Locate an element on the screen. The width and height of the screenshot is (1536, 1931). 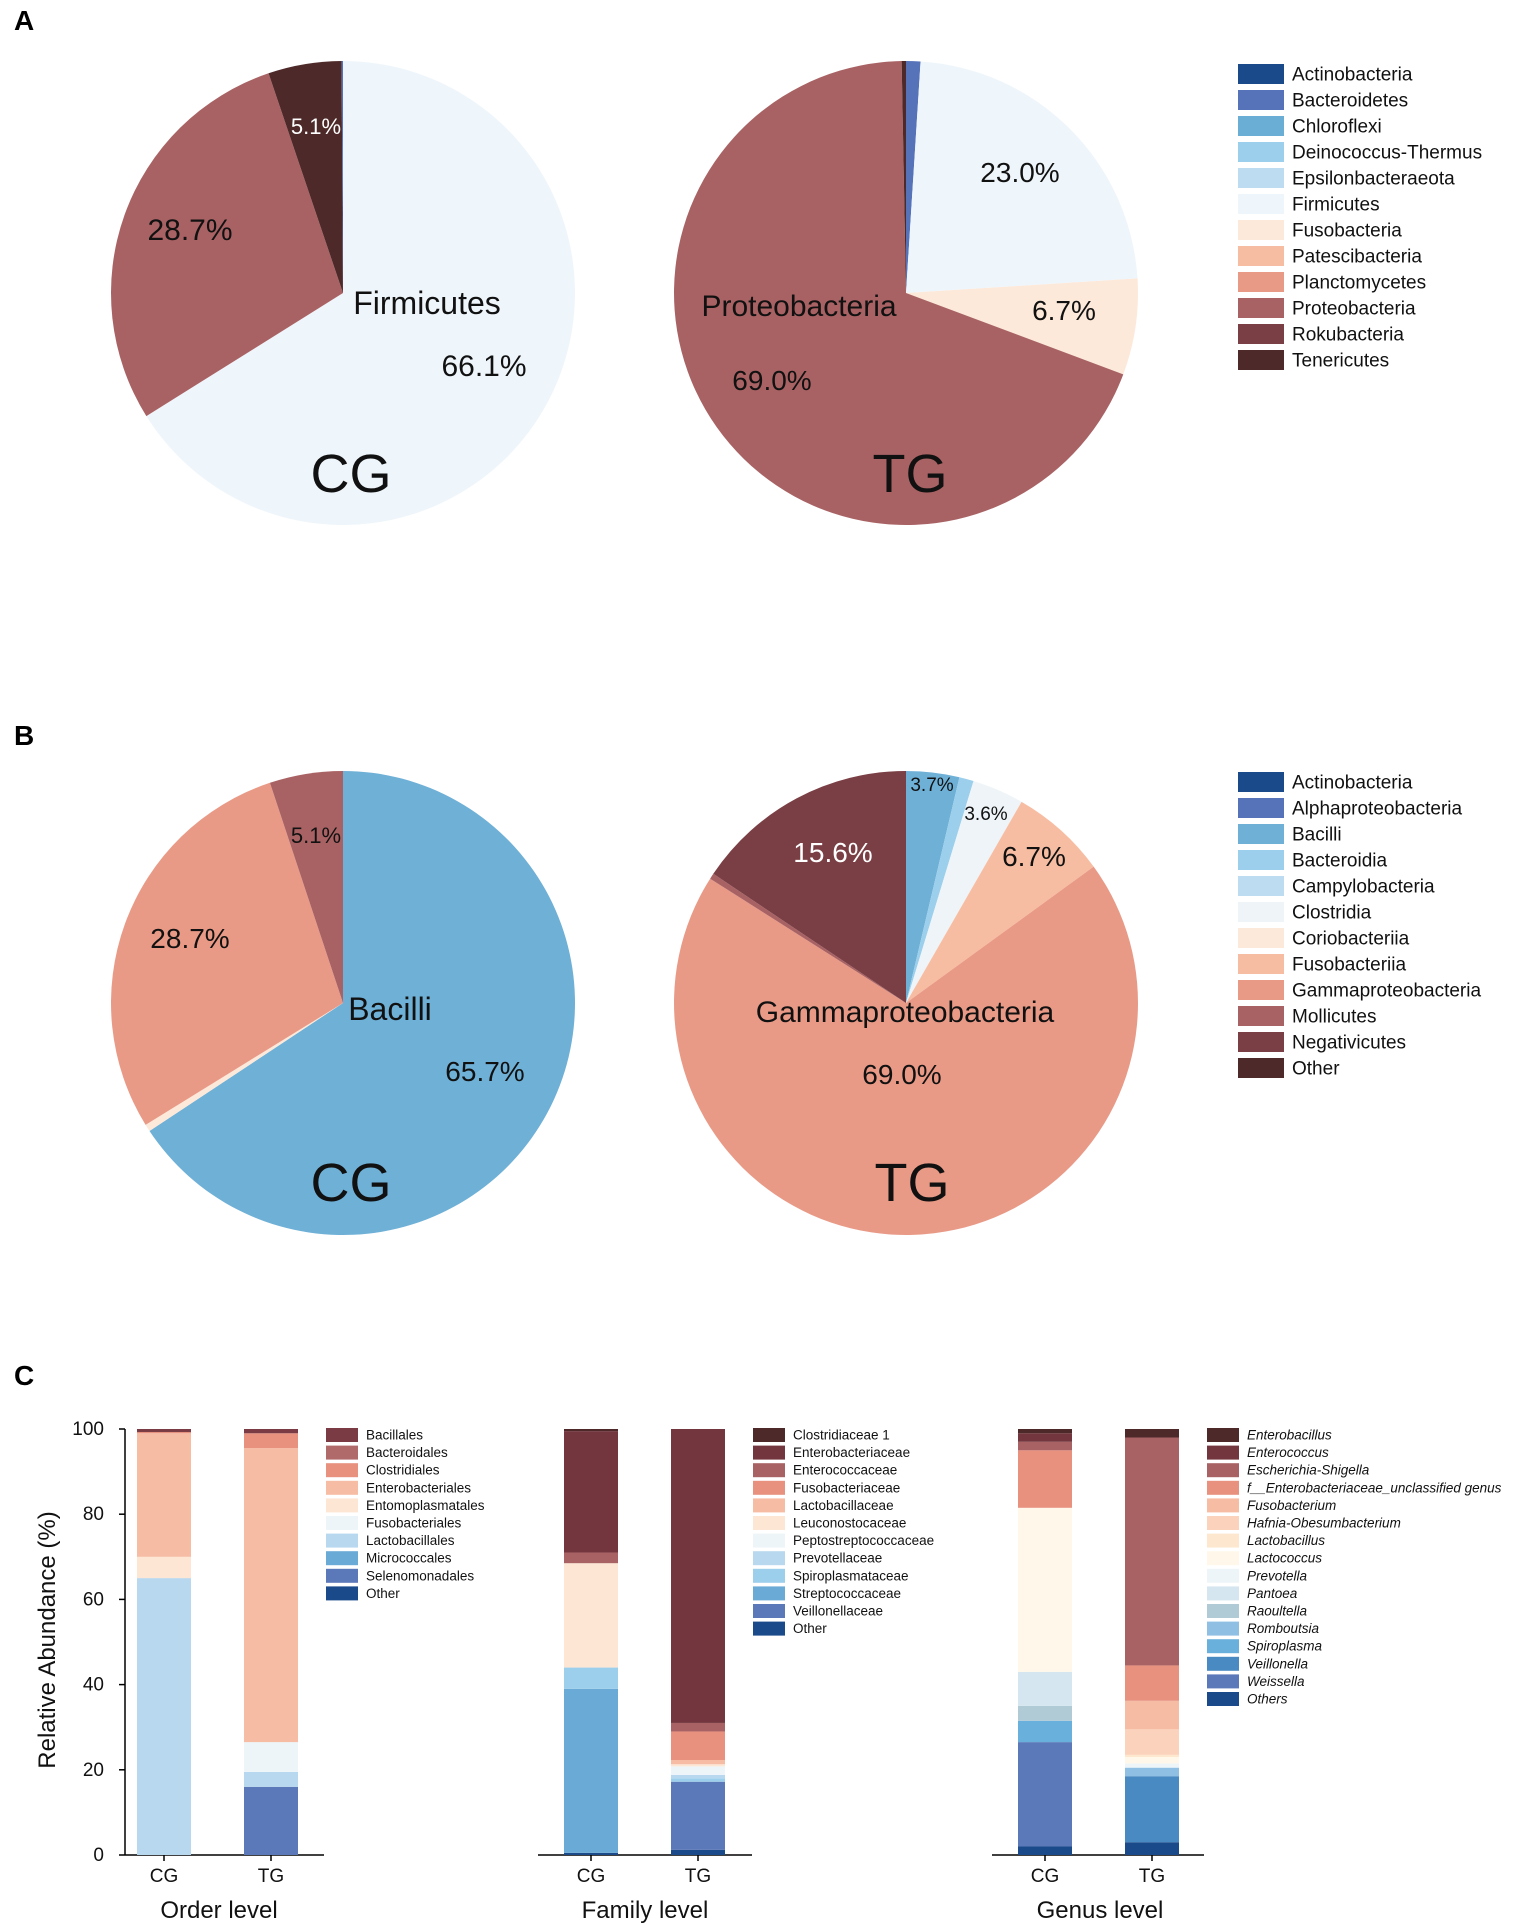
bar-segment-bacillales is located at coordinates (271, 1431).